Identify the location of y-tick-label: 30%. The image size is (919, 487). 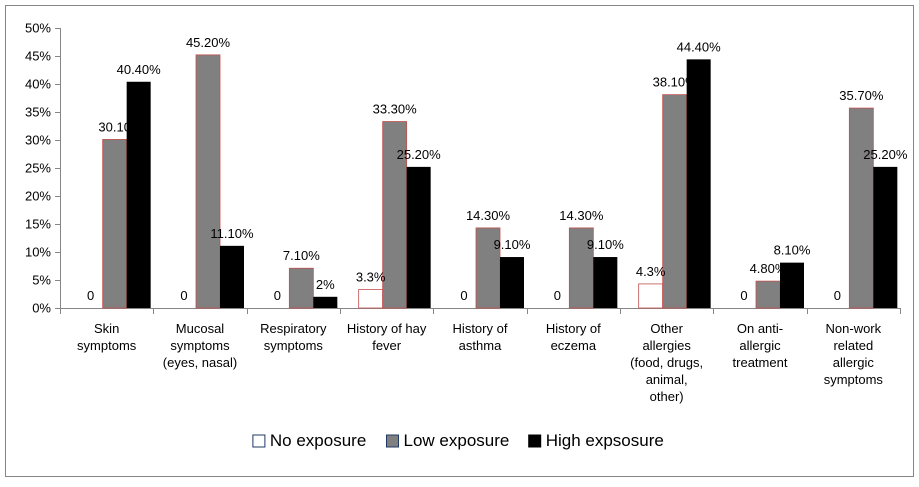
(38, 140).